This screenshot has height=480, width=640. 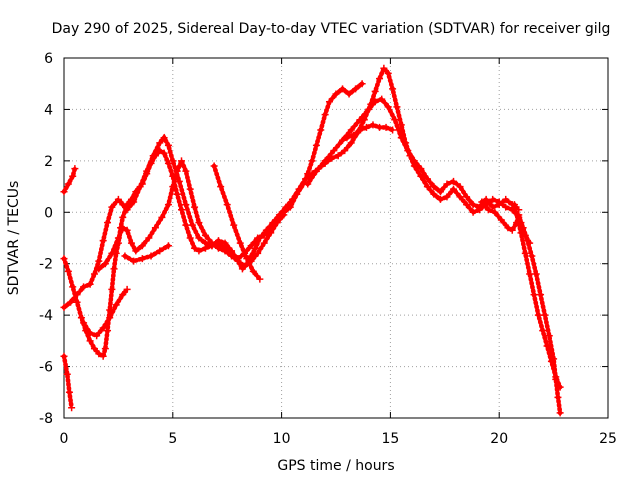 What do you see at coordinates (64, 439) in the screenshot?
I see `x-tick-label: 0` at bounding box center [64, 439].